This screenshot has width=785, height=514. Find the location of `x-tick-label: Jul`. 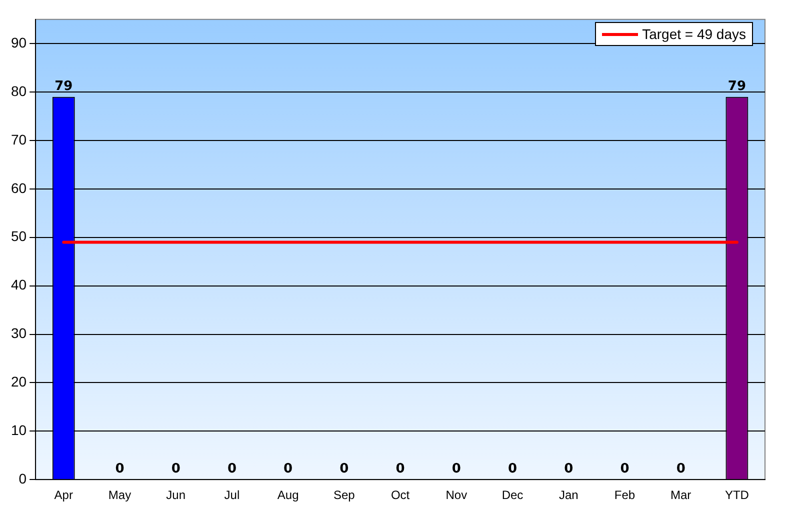

x-tick-label: Jul is located at coordinates (232, 495).